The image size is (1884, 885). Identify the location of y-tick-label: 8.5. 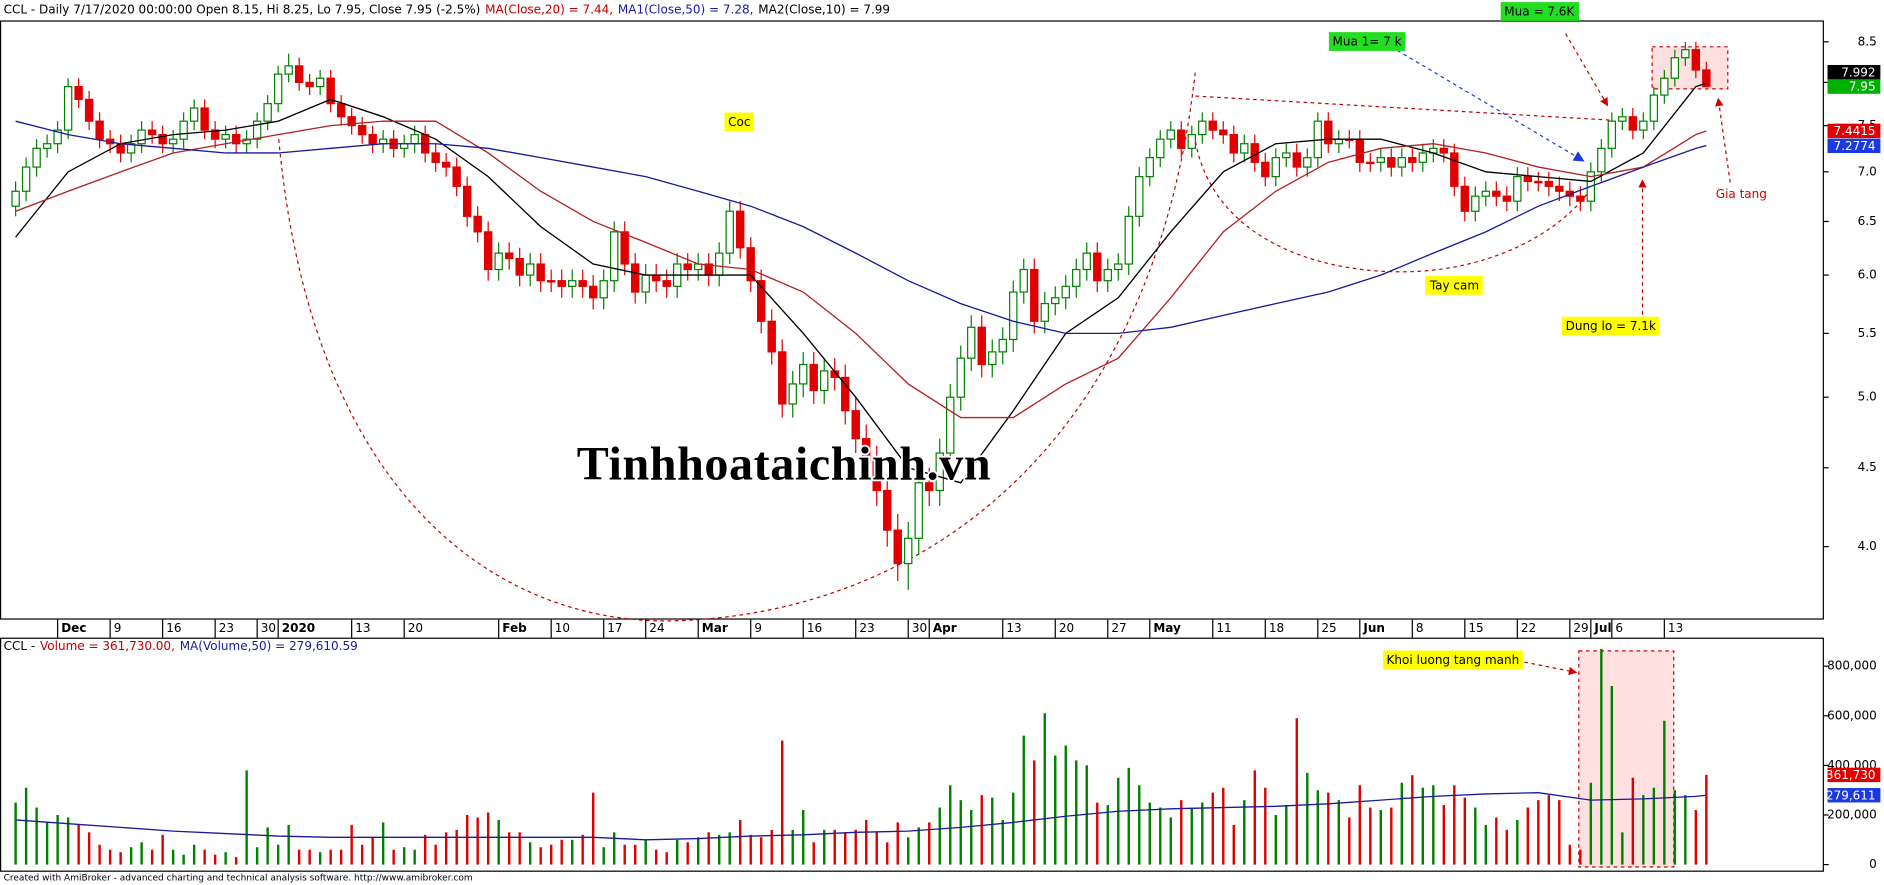
(1867, 41).